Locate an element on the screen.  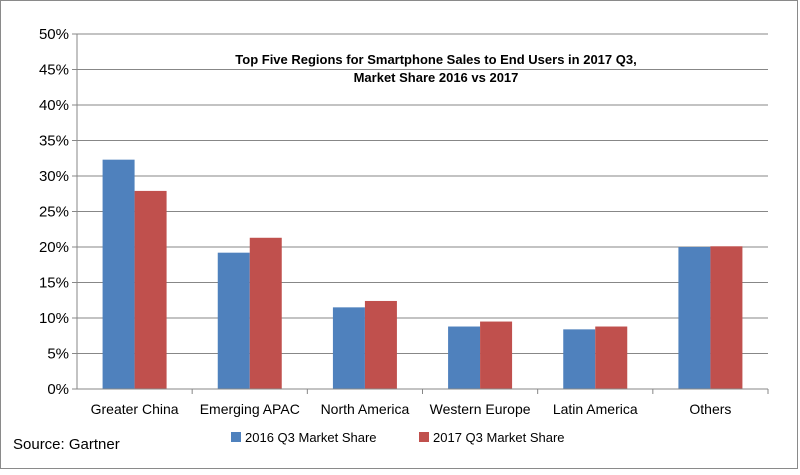
x-category-label: Greater China is located at coordinates (135, 409).